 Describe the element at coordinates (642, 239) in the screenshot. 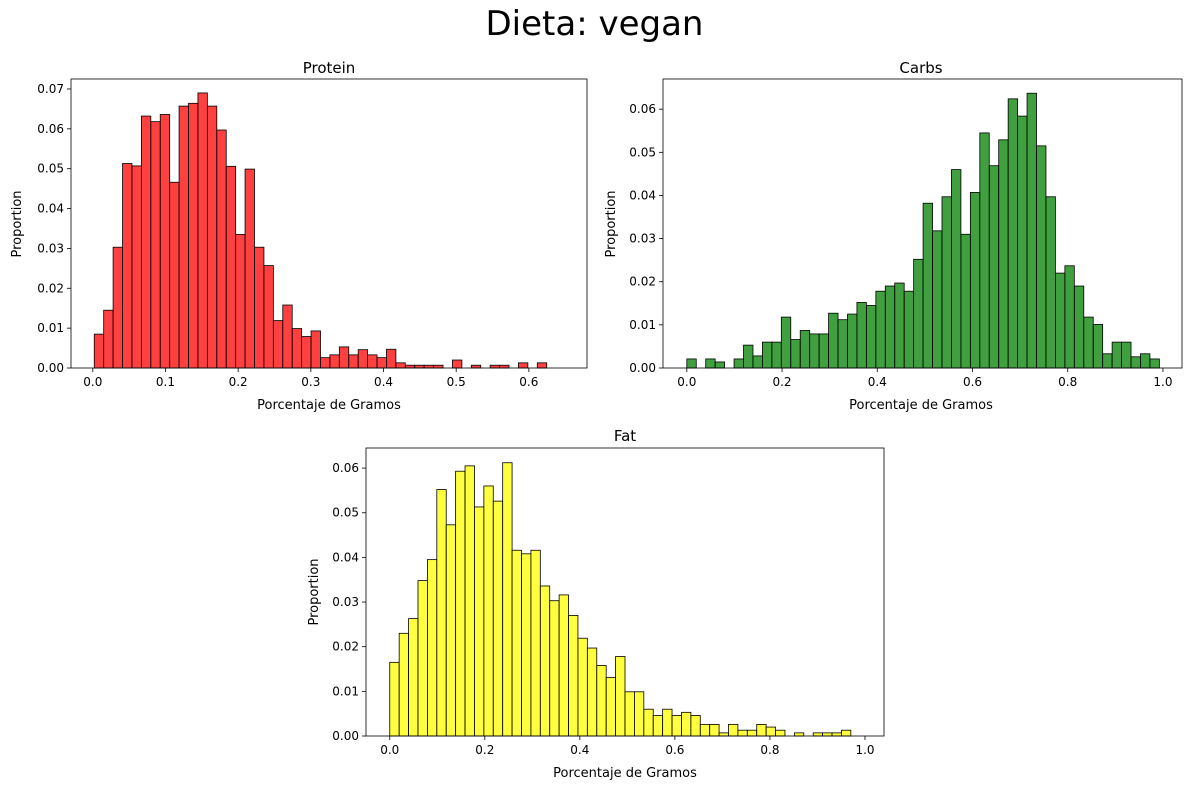

I see `y-tick-label: 0.03` at that location.